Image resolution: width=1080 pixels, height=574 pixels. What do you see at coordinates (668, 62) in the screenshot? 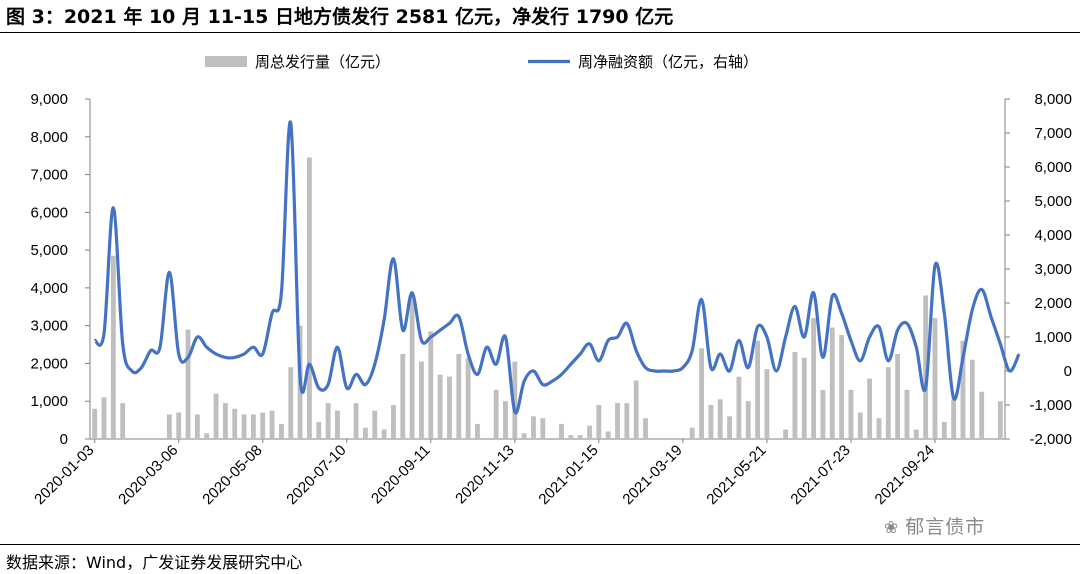
I see `legend-line-label: 周净融资额（亿元，右轴）` at bounding box center [668, 62].